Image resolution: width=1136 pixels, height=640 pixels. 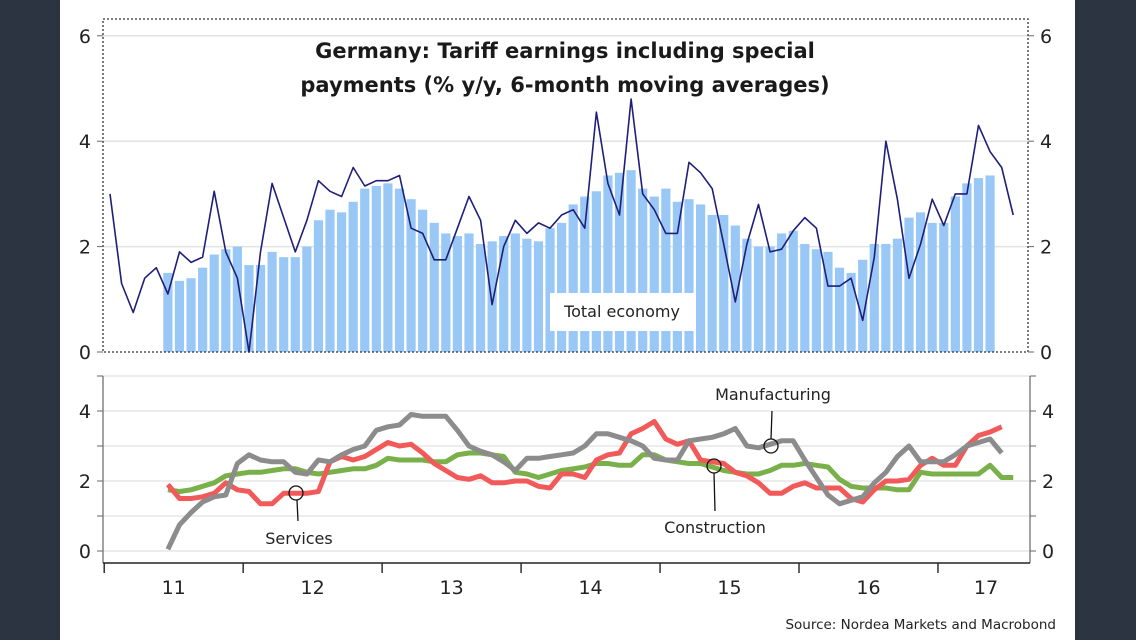 What do you see at coordinates (85, 412) in the screenshot?
I see `bottom-left-ytick-label: 4` at bounding box center [85, 412].